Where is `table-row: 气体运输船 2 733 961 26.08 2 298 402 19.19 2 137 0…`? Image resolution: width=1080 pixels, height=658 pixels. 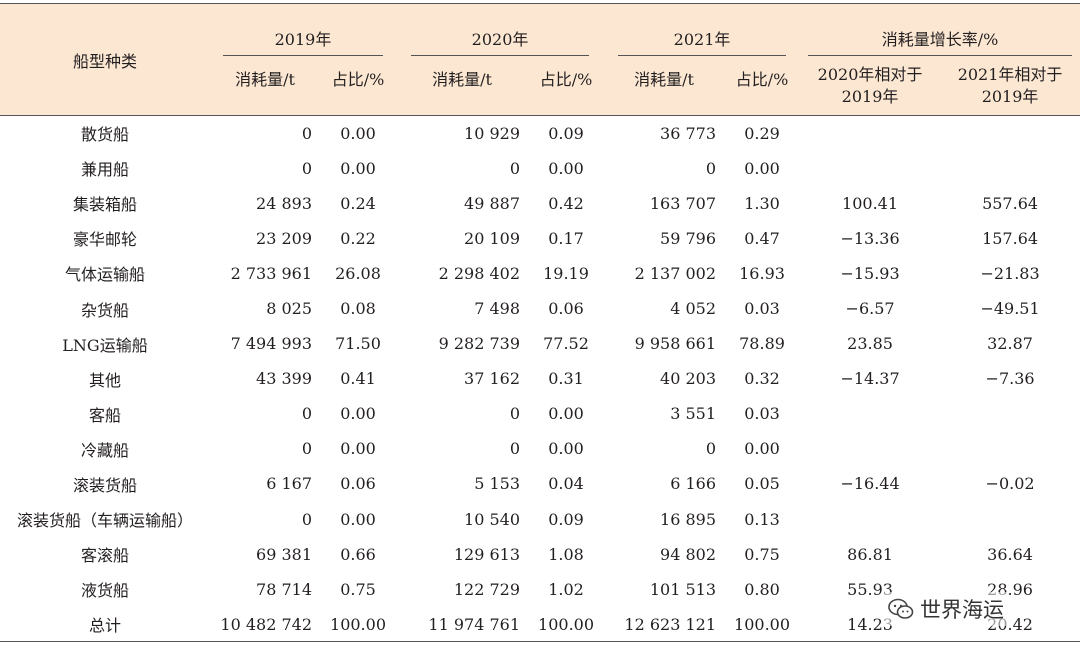
table-row: 气体运输船 2 733 961 26.08 2 298 402 19.19 2 137 0… is located at coordinates (540, 273).